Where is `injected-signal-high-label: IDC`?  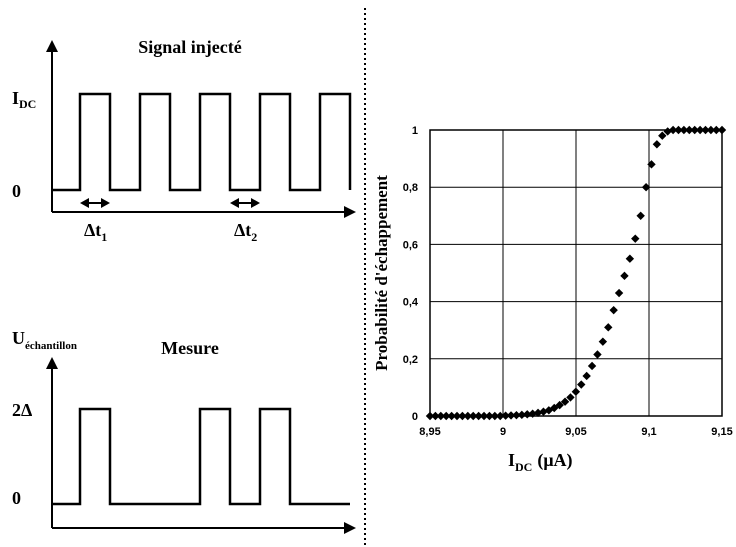 injected-signal-high-label: IDC is located at coordinates (24, 99).